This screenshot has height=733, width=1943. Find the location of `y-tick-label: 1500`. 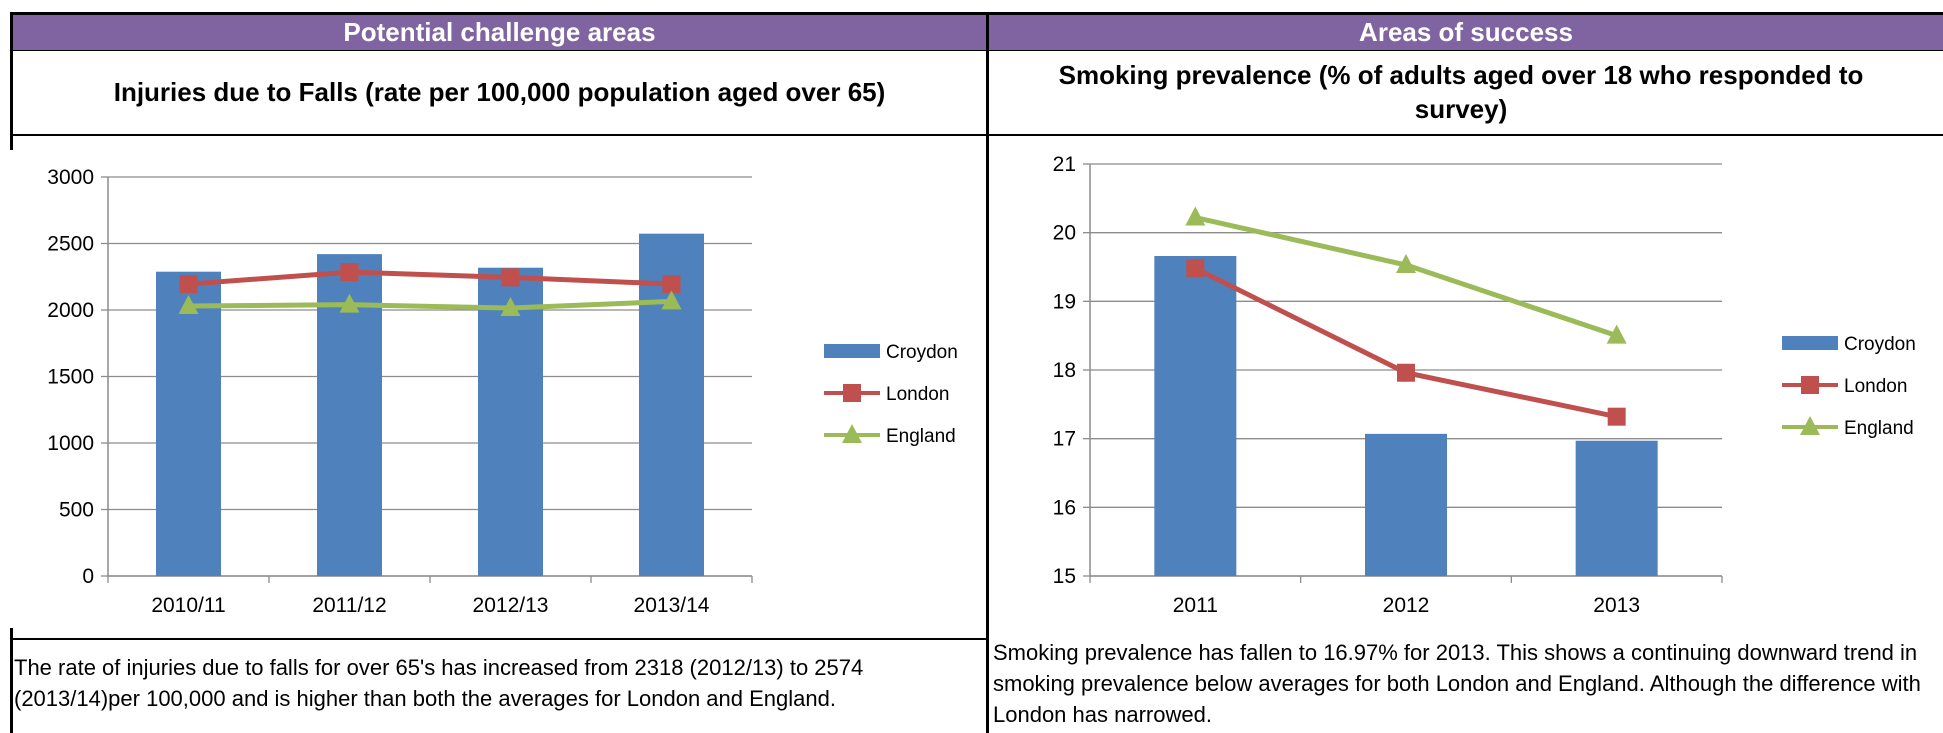

y-tick-label: 1500 is located at coordinates (70, 377).